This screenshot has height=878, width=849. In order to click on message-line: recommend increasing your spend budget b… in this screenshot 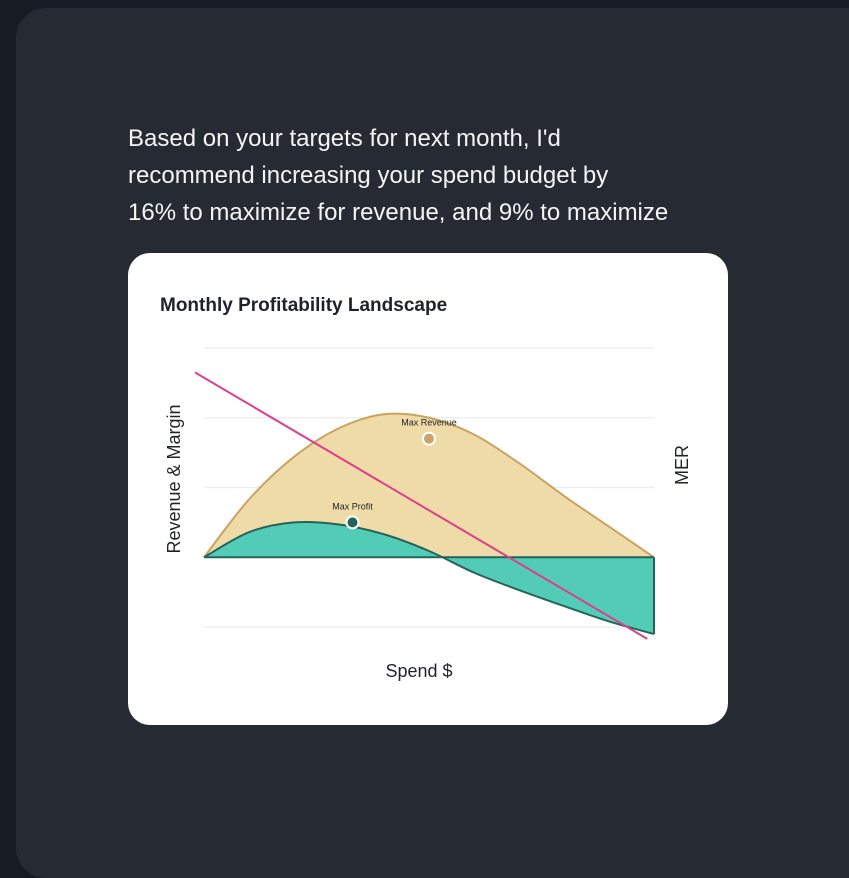, I will do `click(368, 175)`.